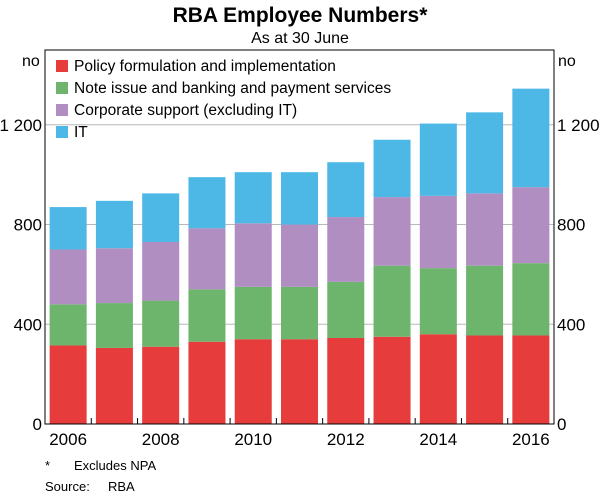 The height and width of the screenshot is (499, 600). Describe the element at coordinates (531, 439) in the screenshot. I see `x-tick-label: 2016` at that location.